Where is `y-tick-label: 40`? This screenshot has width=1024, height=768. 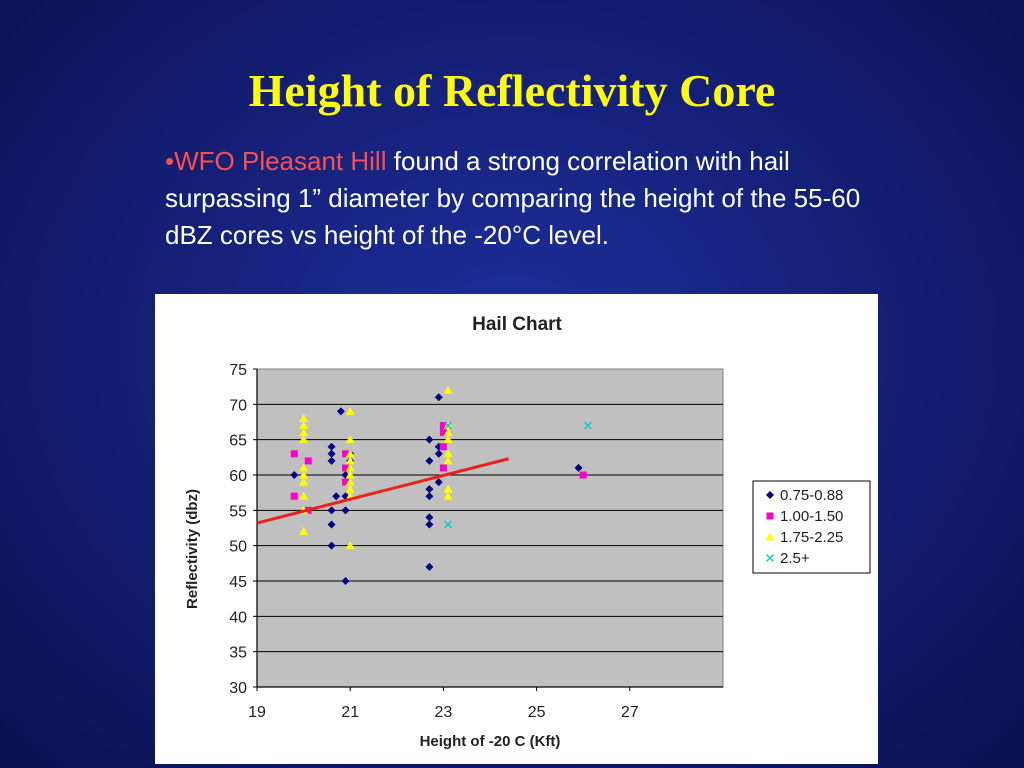 y-tick-label: 40 is located at coordinates (238, 617).